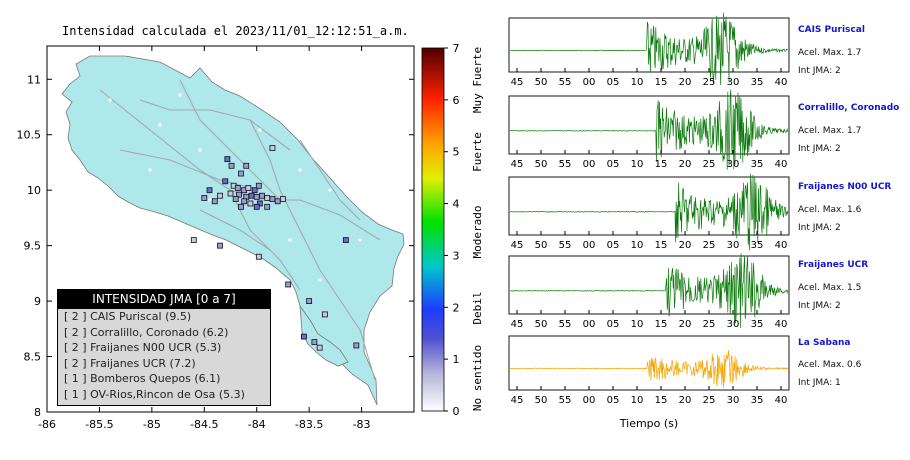 This screenshot has width=910, height=460. Describe the element at coordinates (33, 246) in the screenshot. I see `map-y-tick-label: 9.5` at that location.